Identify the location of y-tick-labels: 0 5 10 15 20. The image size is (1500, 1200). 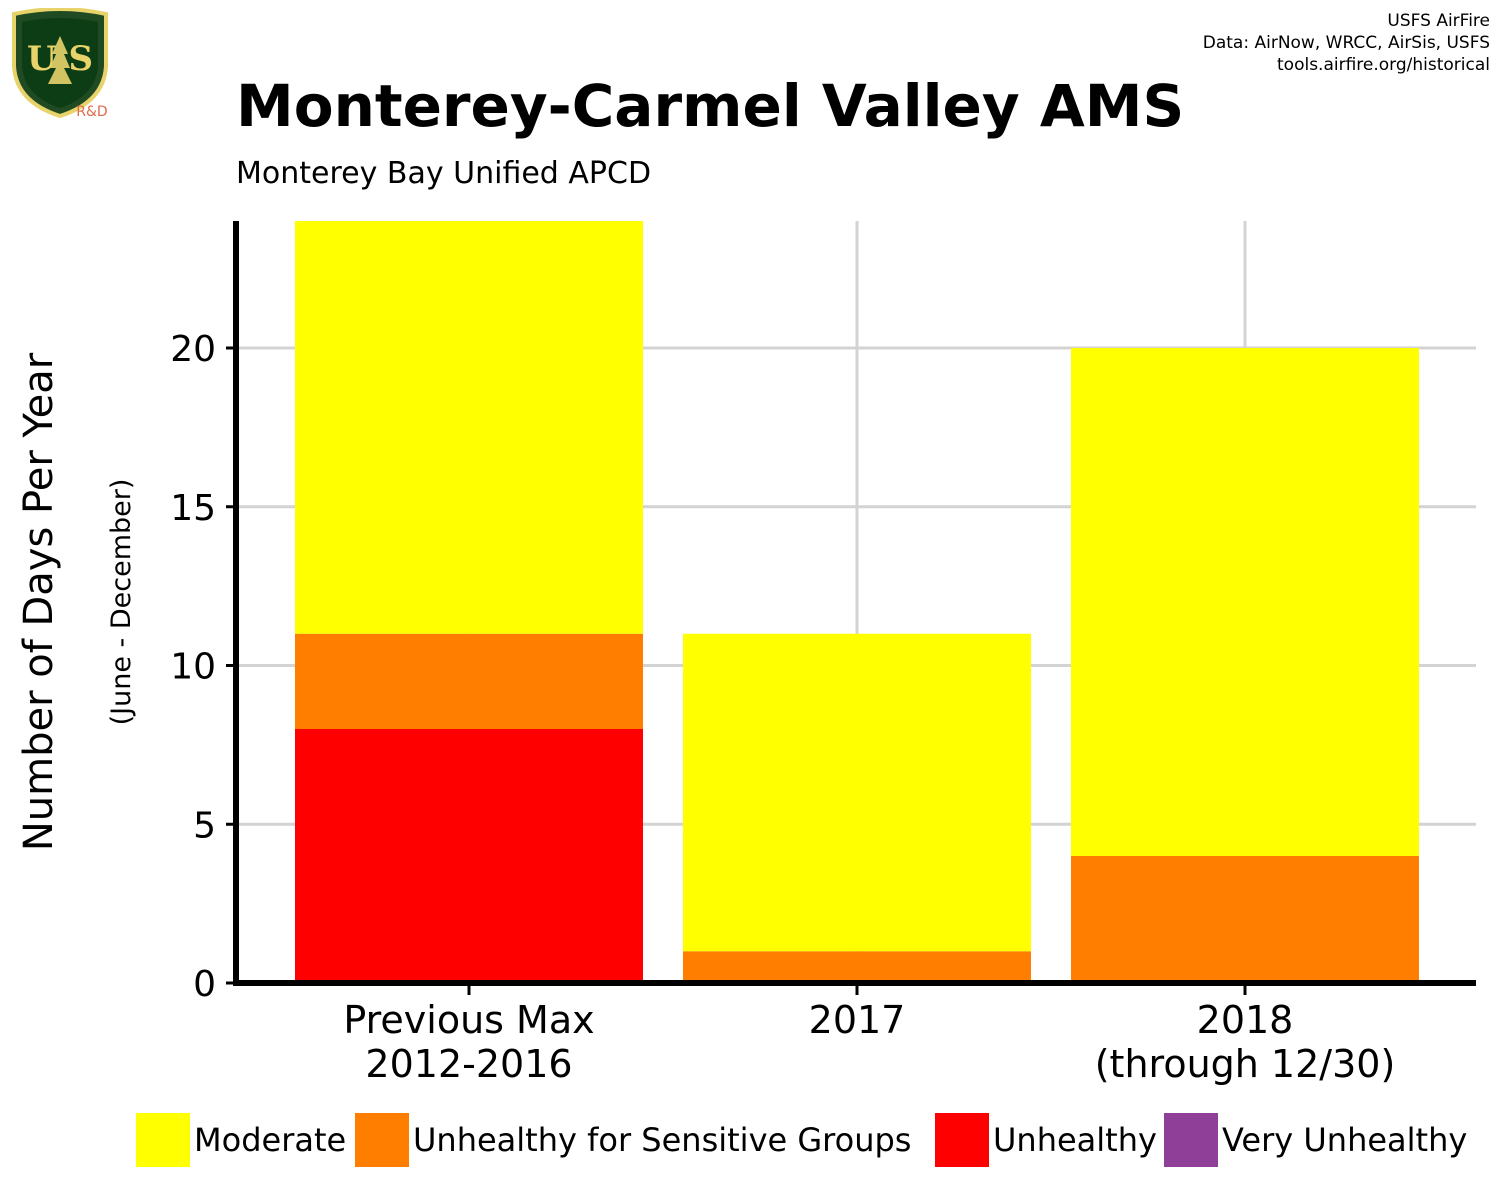
(193, 667).